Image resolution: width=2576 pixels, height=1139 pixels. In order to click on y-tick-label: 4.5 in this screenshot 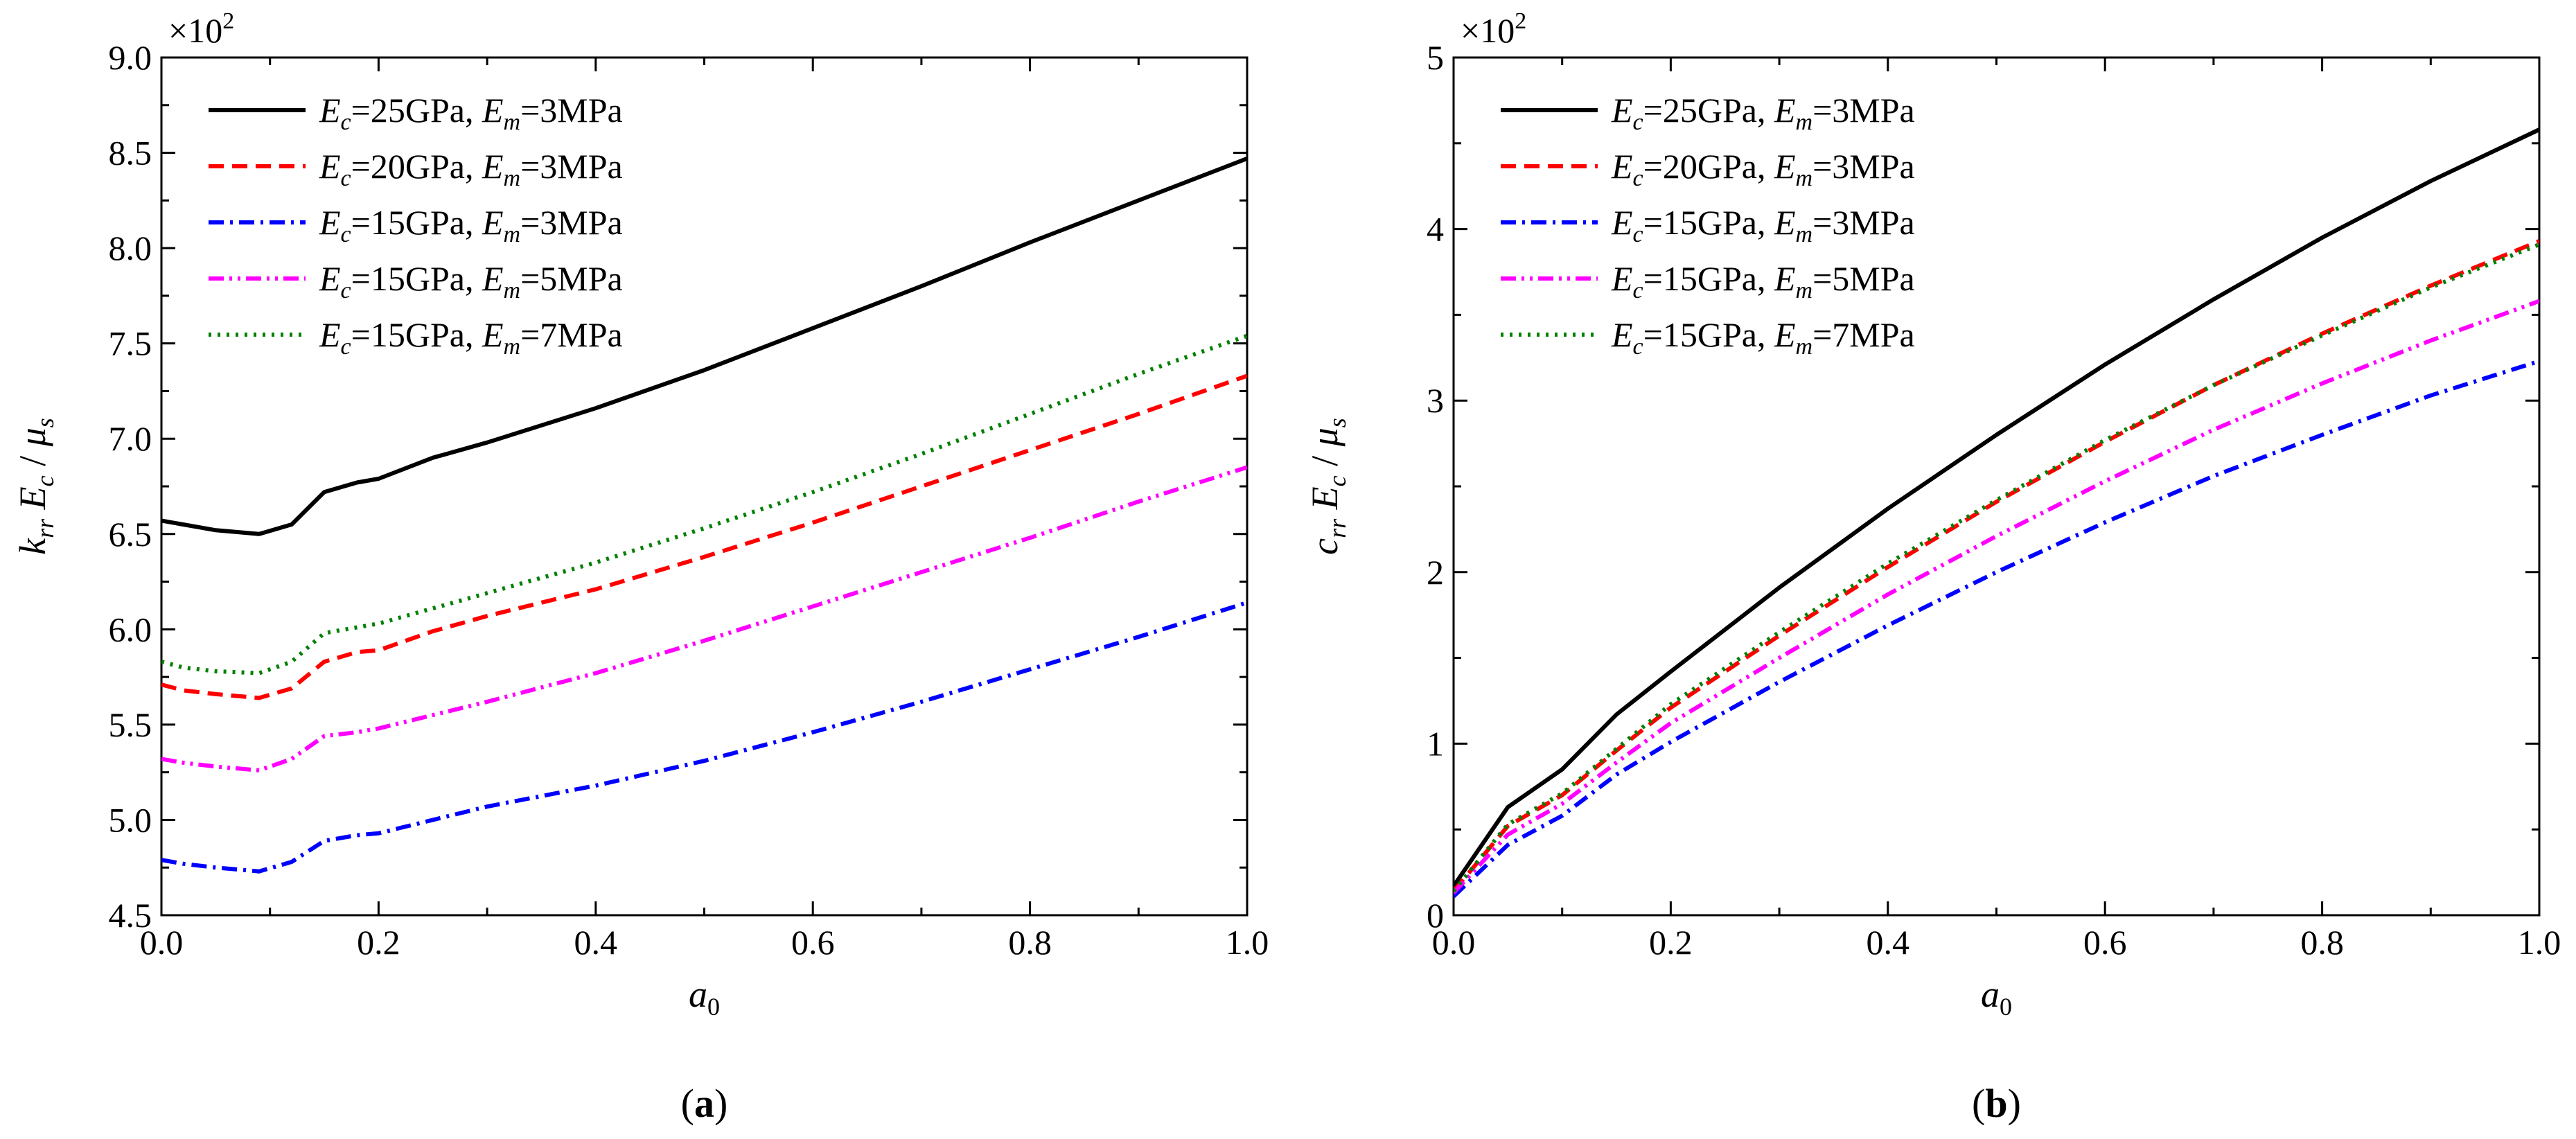, I will do `click(130, 916)`.